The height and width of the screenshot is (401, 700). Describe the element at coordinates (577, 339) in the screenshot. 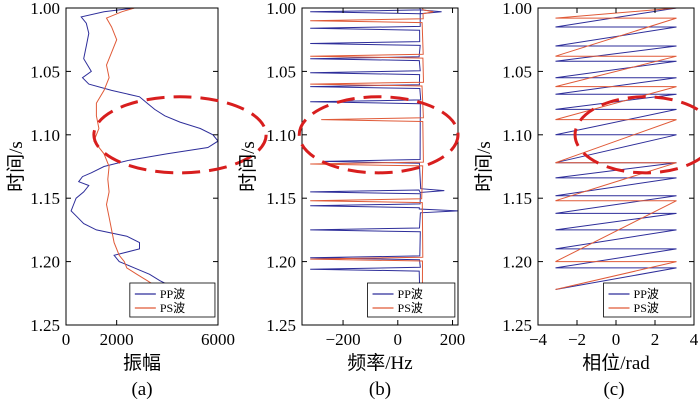

I see `x-tick-label: −2` at that location.